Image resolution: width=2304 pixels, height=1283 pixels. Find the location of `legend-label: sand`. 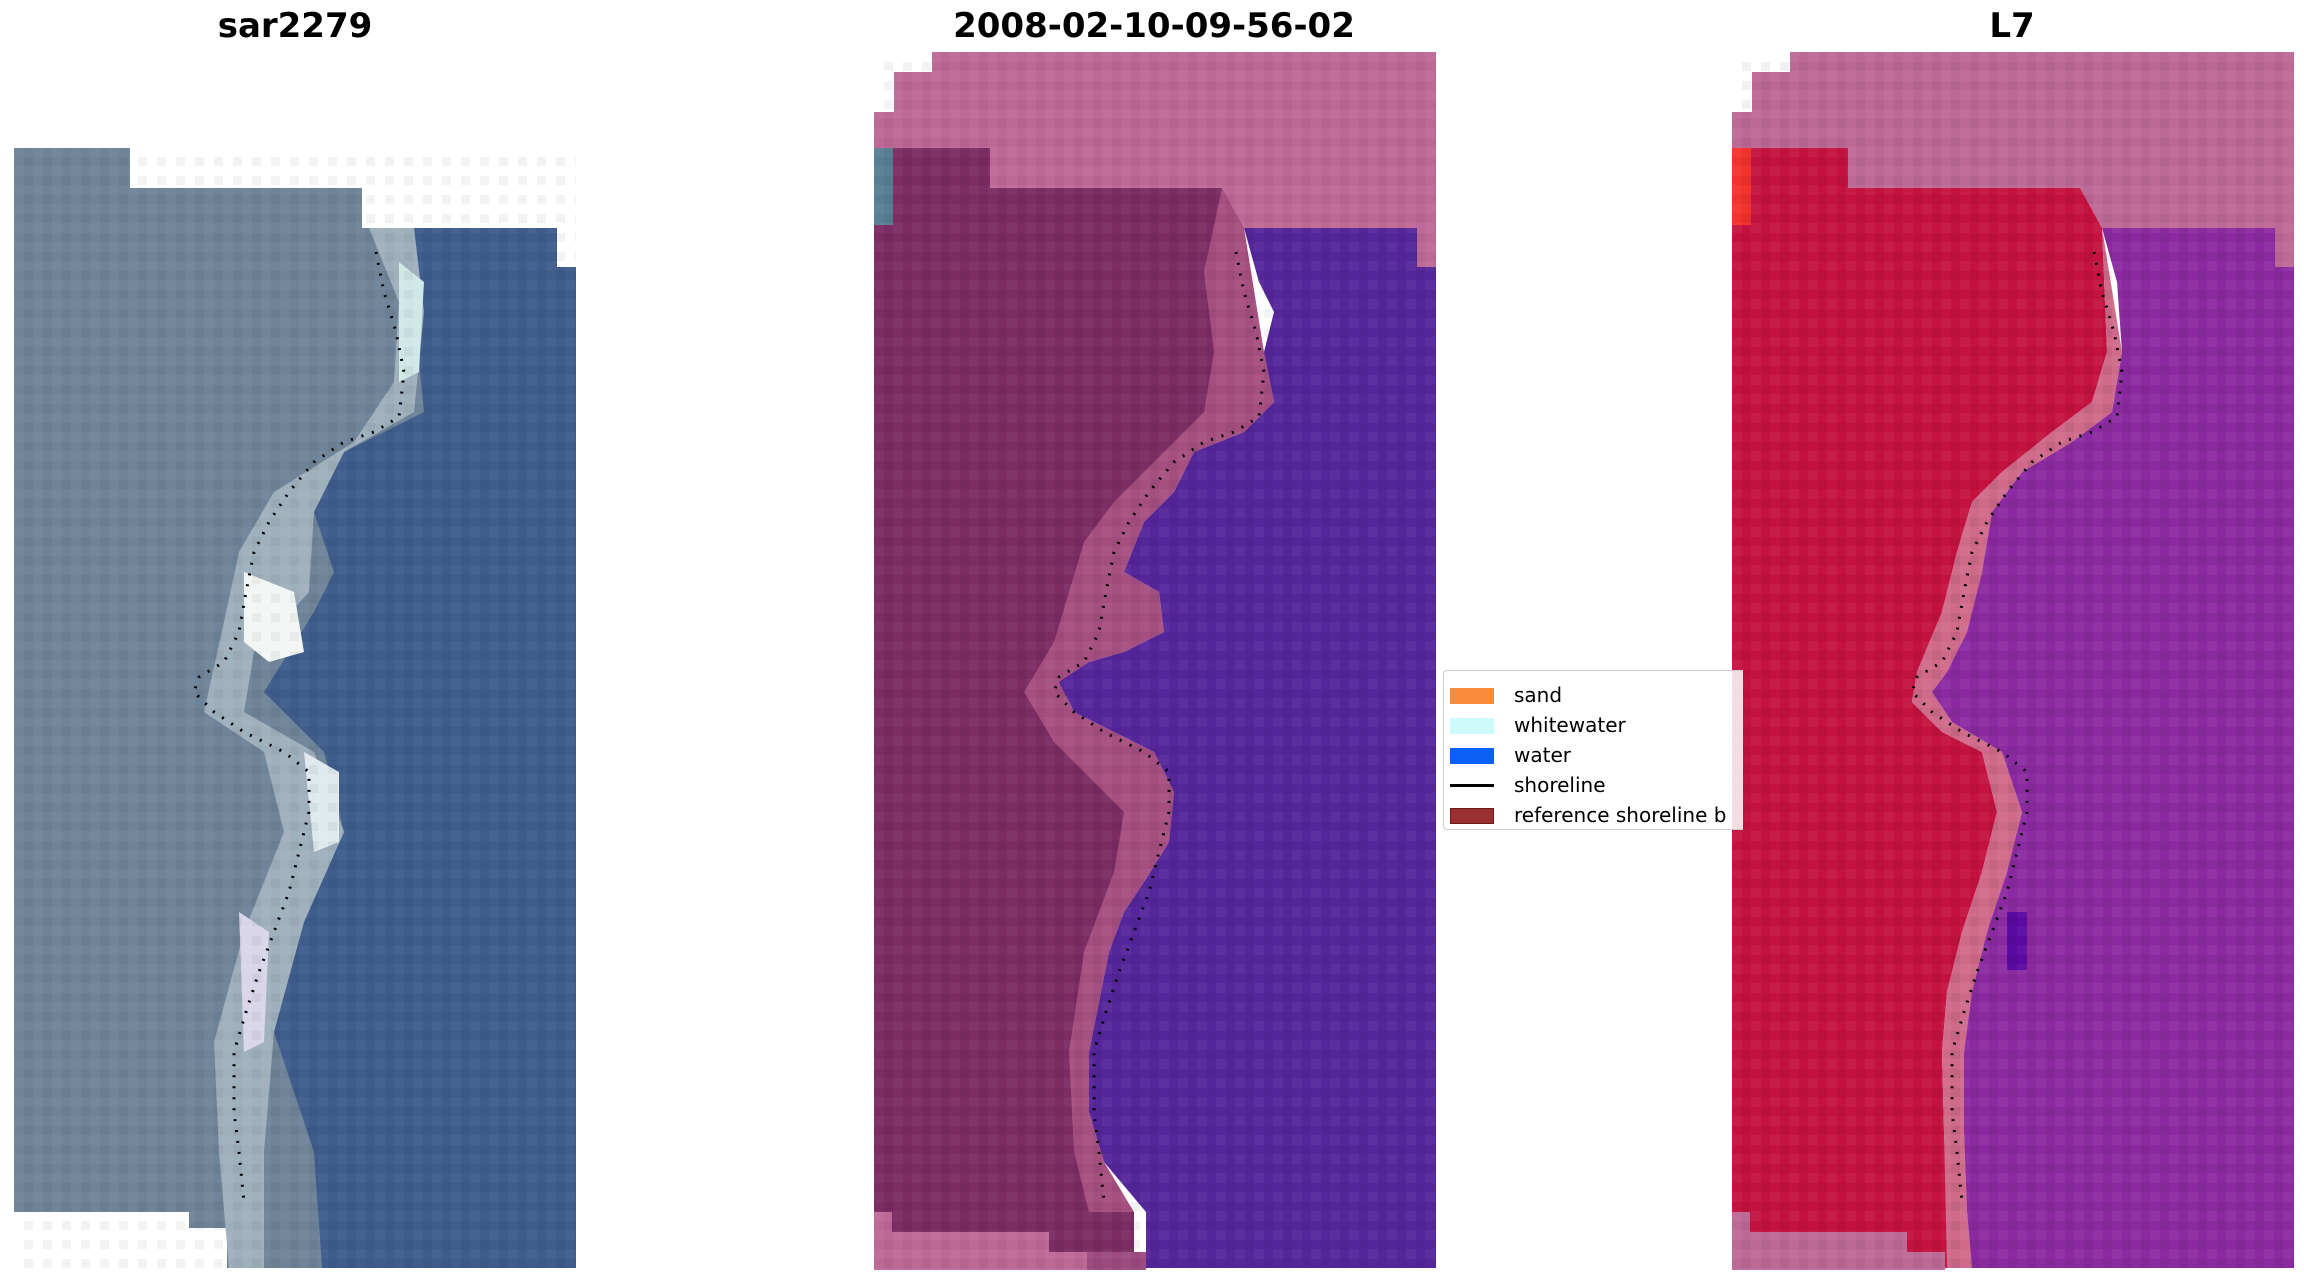

legend-label: sand is located at coordinates (1538, 695).